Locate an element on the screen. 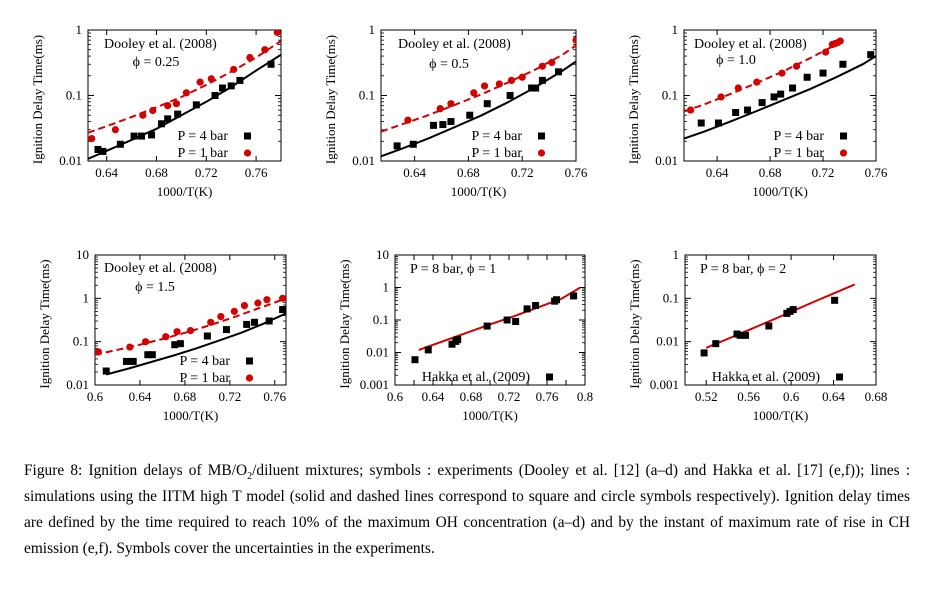  caption-subscript: 2 is located at coordinates (250, 477).